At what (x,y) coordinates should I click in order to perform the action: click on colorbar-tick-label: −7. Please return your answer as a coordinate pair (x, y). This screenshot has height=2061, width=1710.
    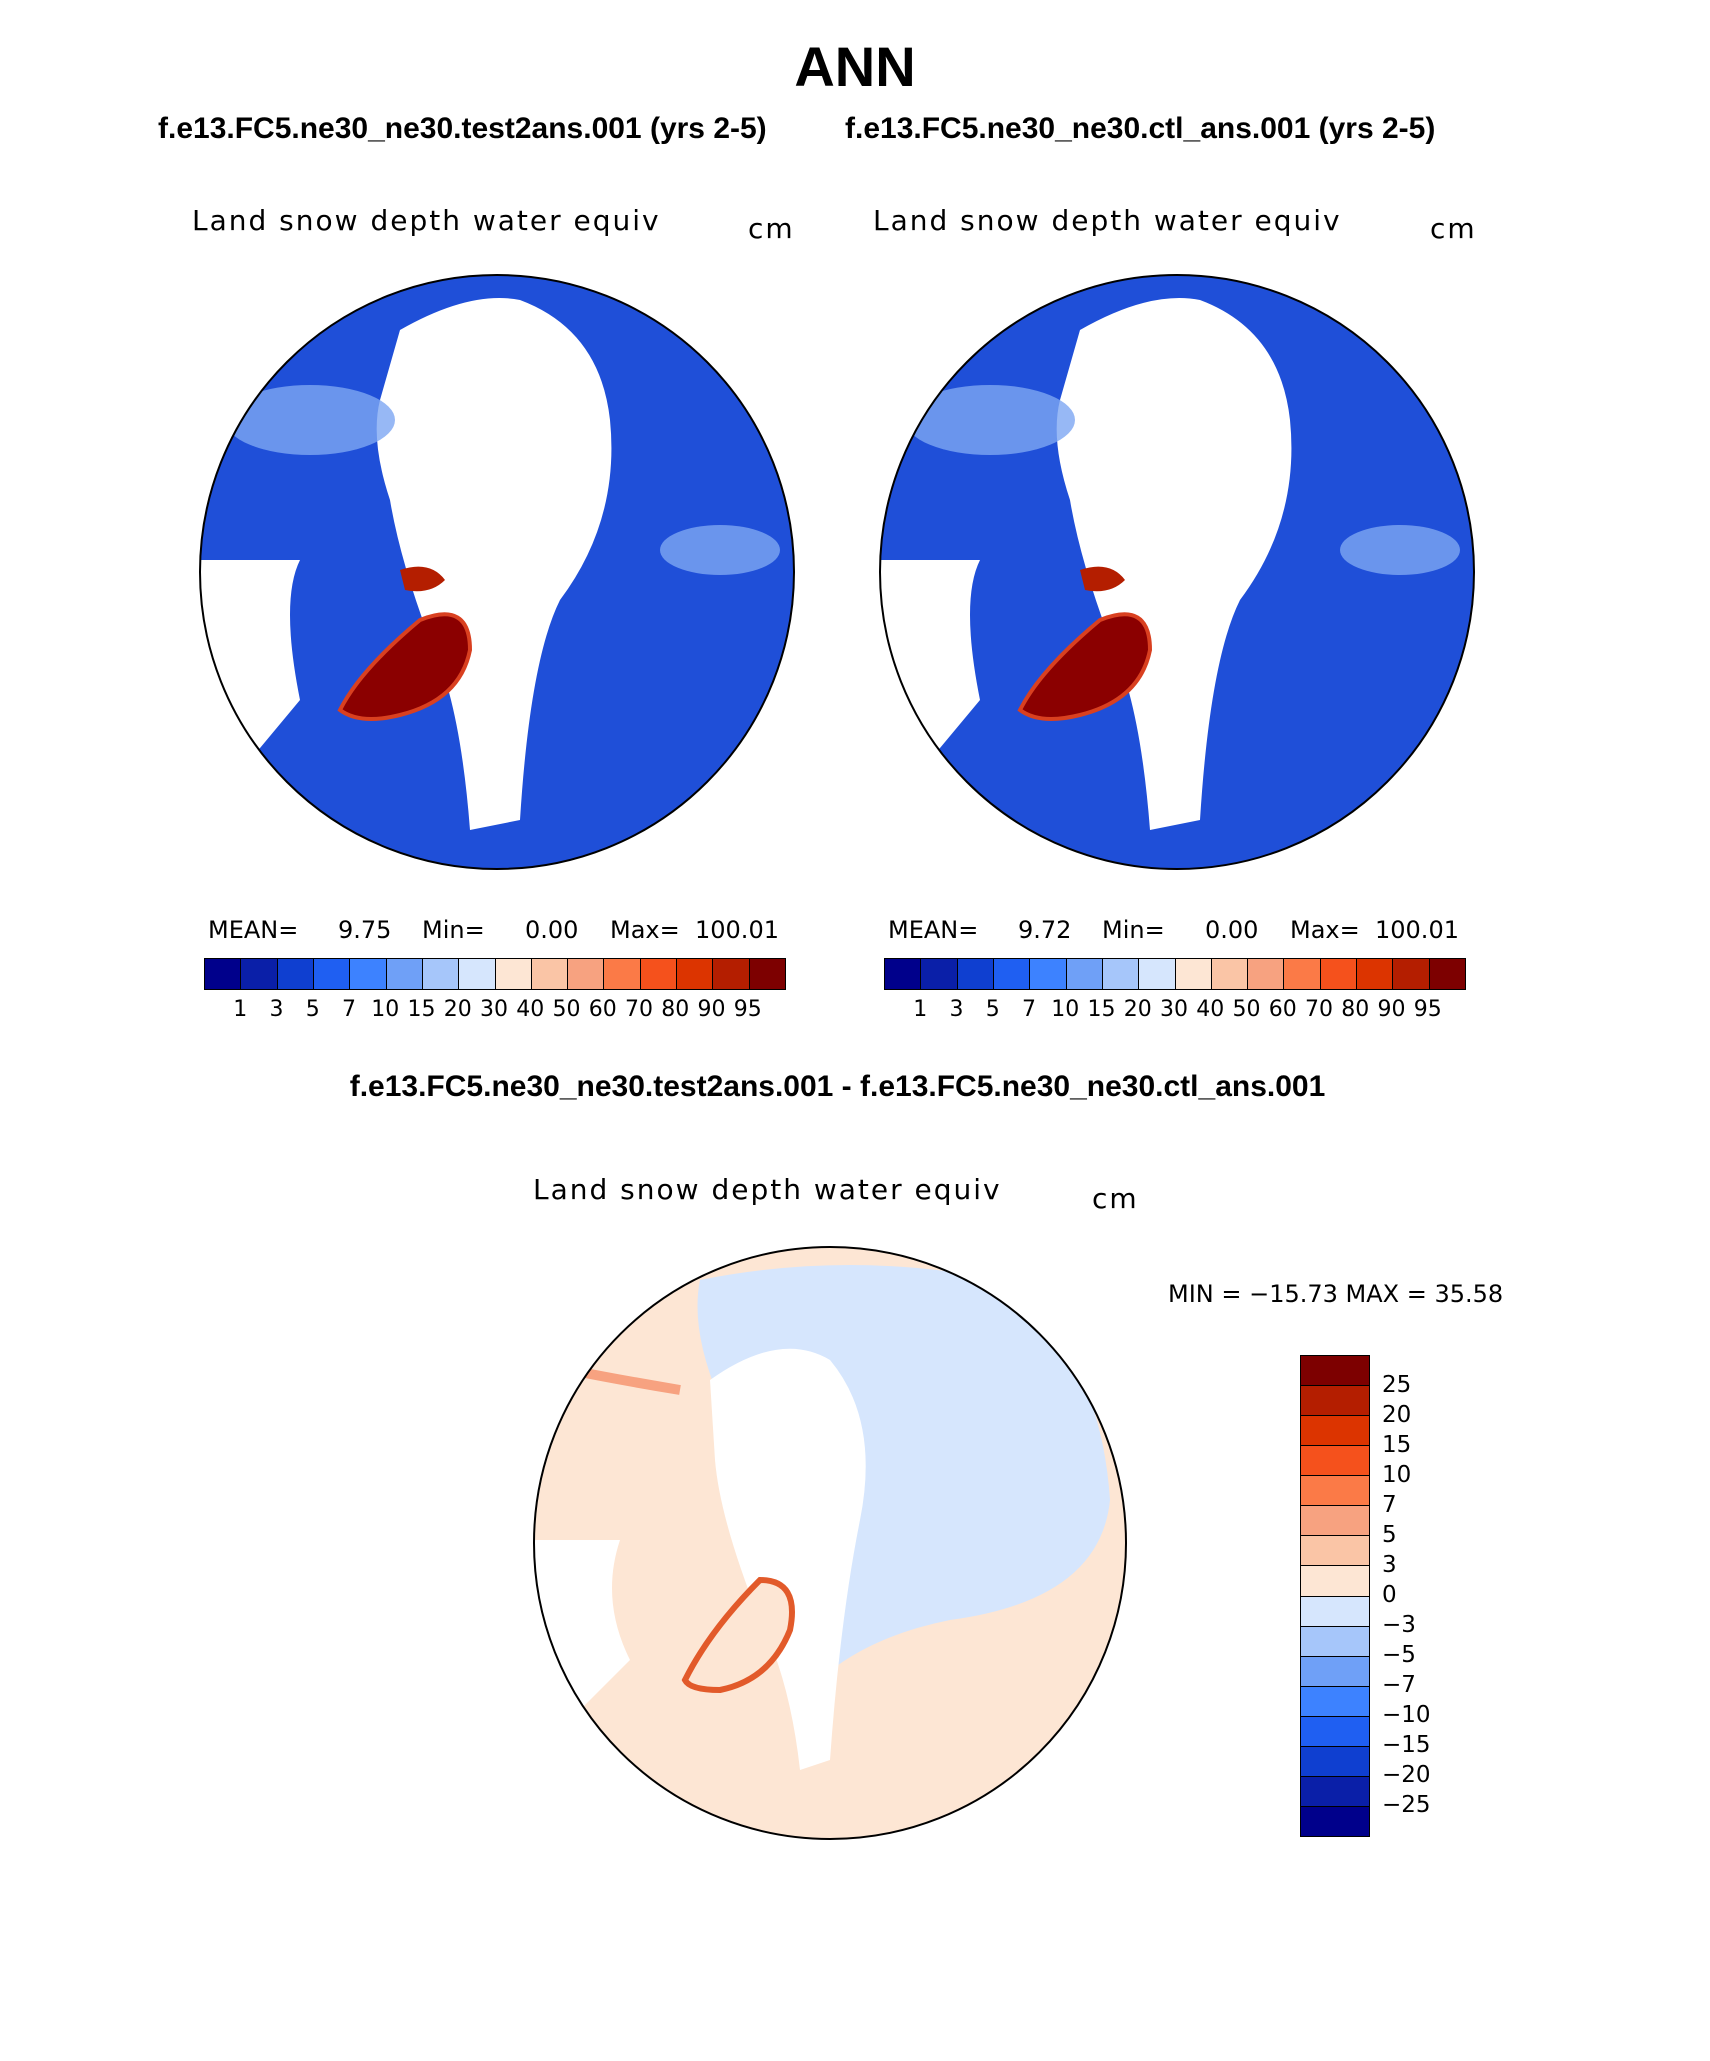
    Looking at the image, I should click on (1399, 1685).